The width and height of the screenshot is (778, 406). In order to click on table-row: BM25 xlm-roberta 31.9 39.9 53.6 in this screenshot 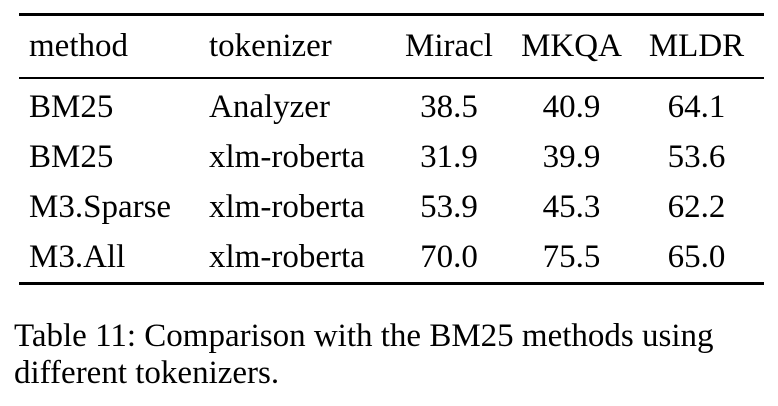, I will do `click(391, 157)`.